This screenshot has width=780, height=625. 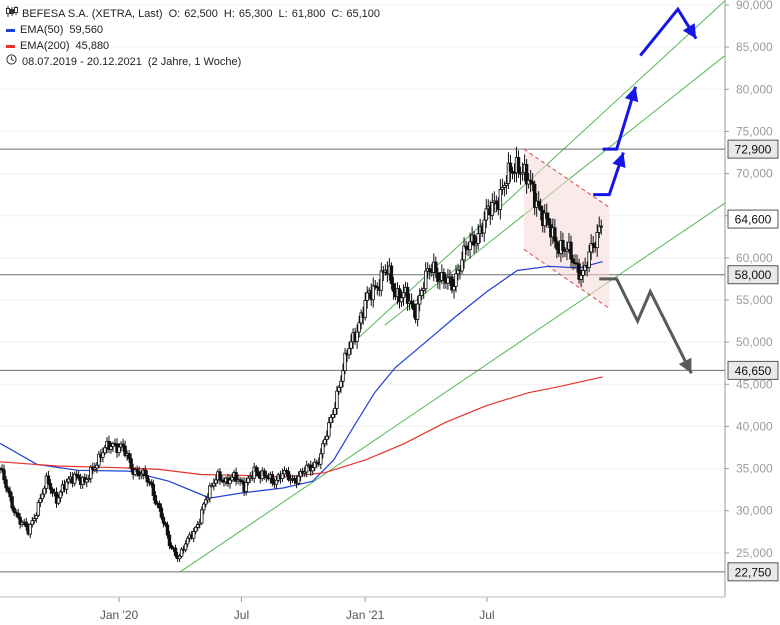 I want to click on current-price-label: 64,600, so click(x=753, y=220).